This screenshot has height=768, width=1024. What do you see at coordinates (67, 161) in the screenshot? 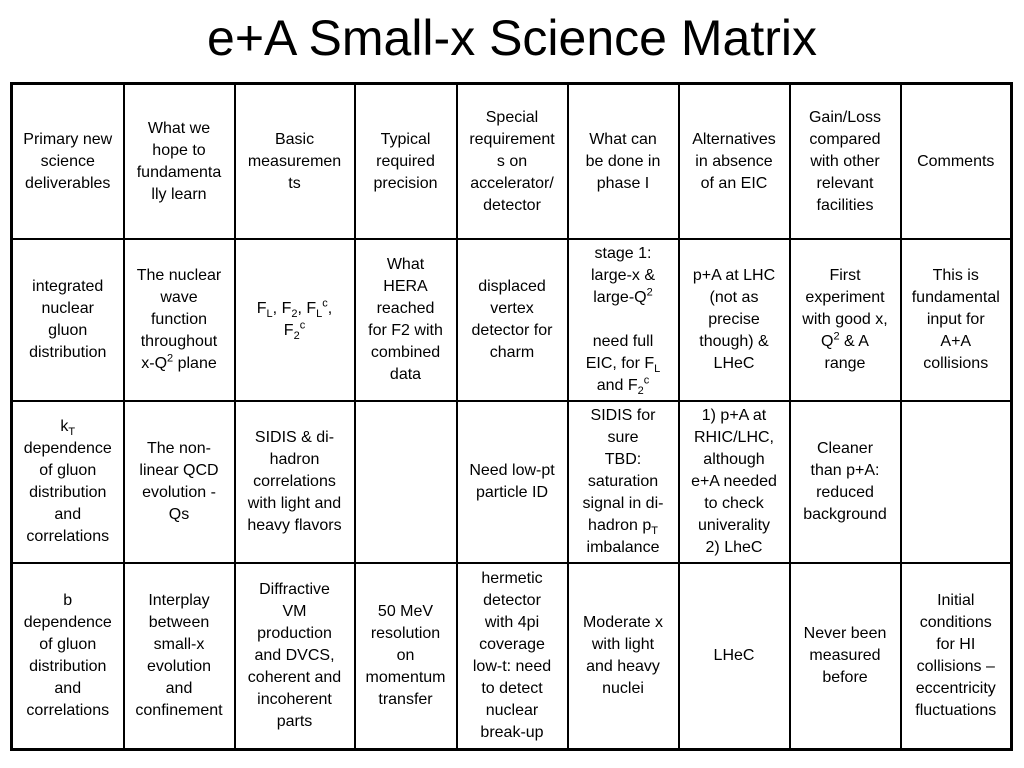
I see `header-cell: Primary new science deliverables` at bounding box center [67, 161].